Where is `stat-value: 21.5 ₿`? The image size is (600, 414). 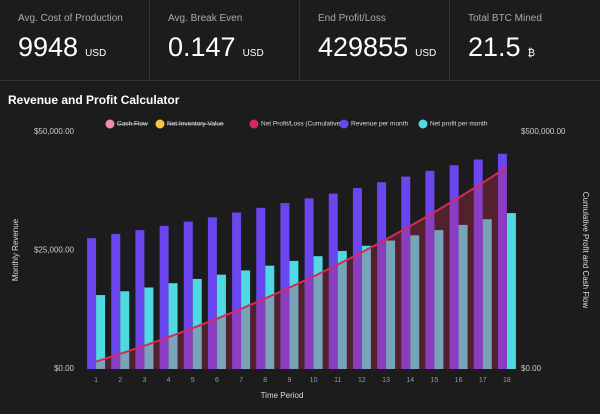 stat-value: 21.5 ₿ is located at coordinates (501, 47).